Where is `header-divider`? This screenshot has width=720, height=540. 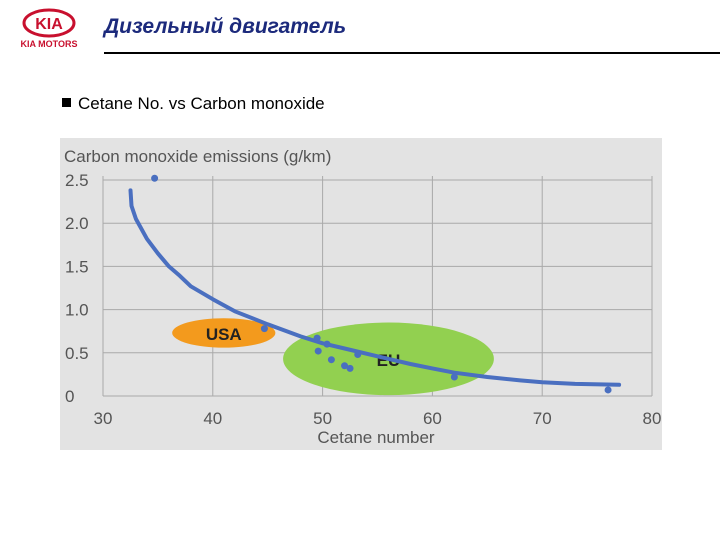
header-divider is located at coordinates (412, 53).